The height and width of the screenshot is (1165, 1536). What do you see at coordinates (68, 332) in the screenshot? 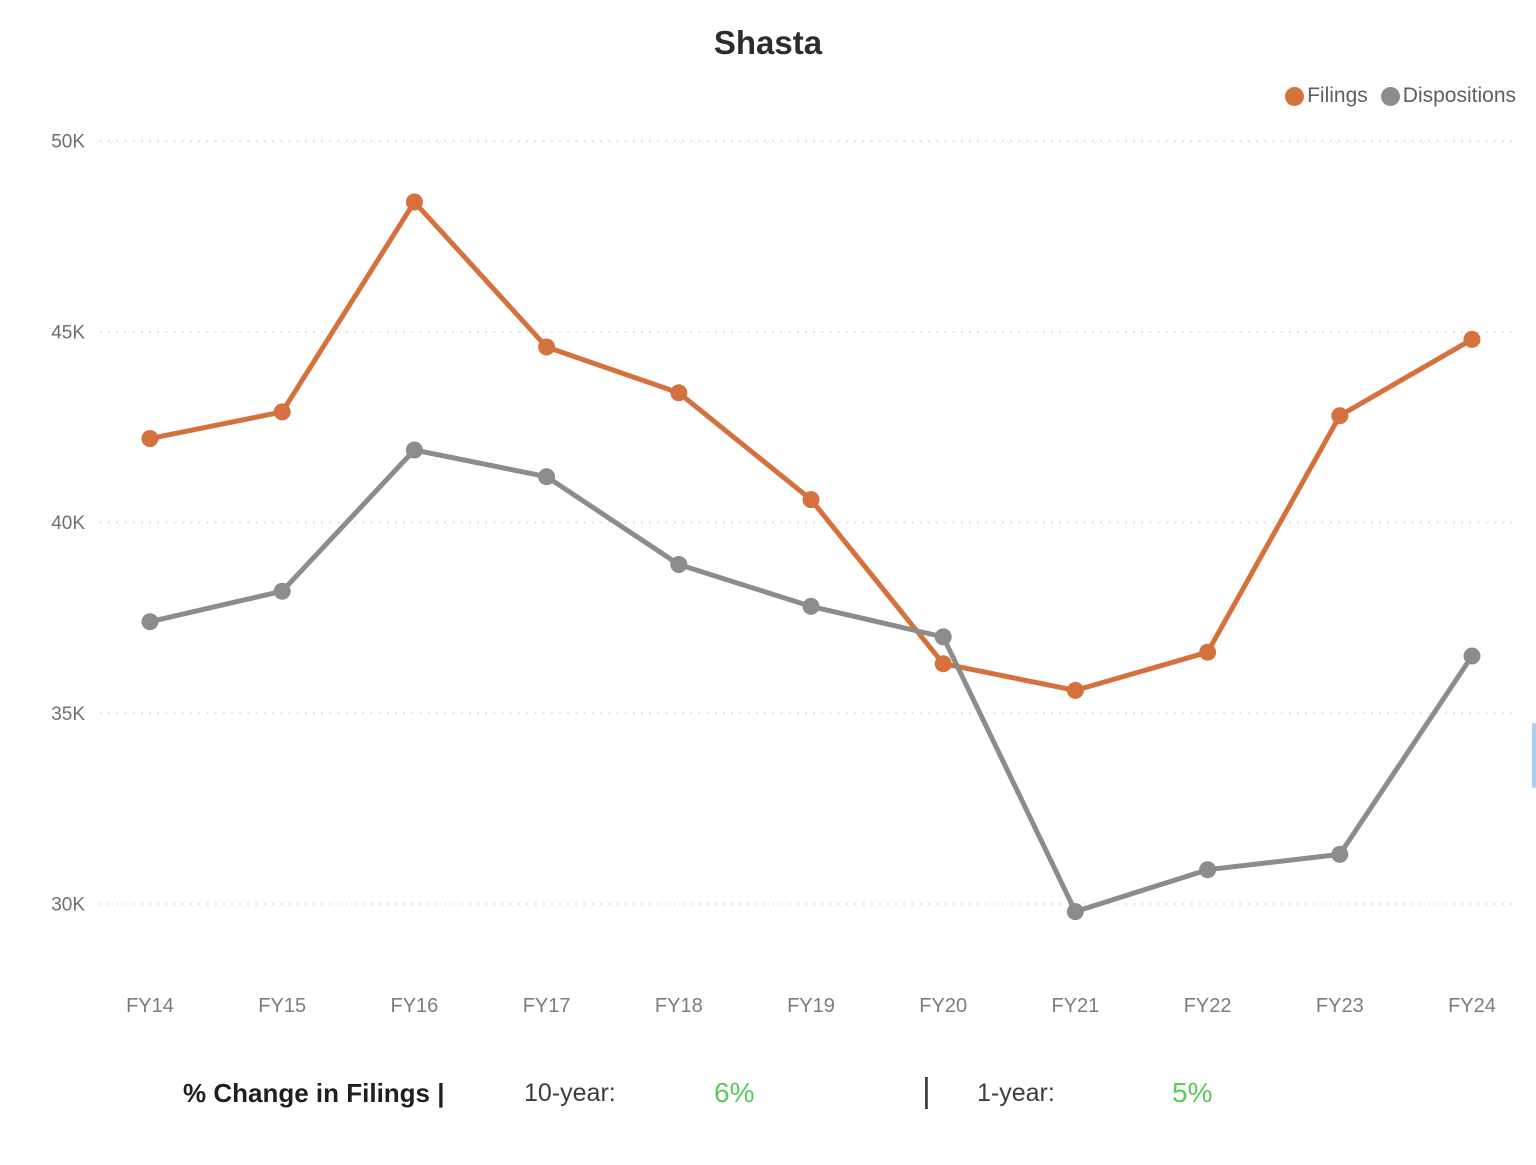
I see `y-axis-tick-label: 45K` at bounding box center [68, 332].